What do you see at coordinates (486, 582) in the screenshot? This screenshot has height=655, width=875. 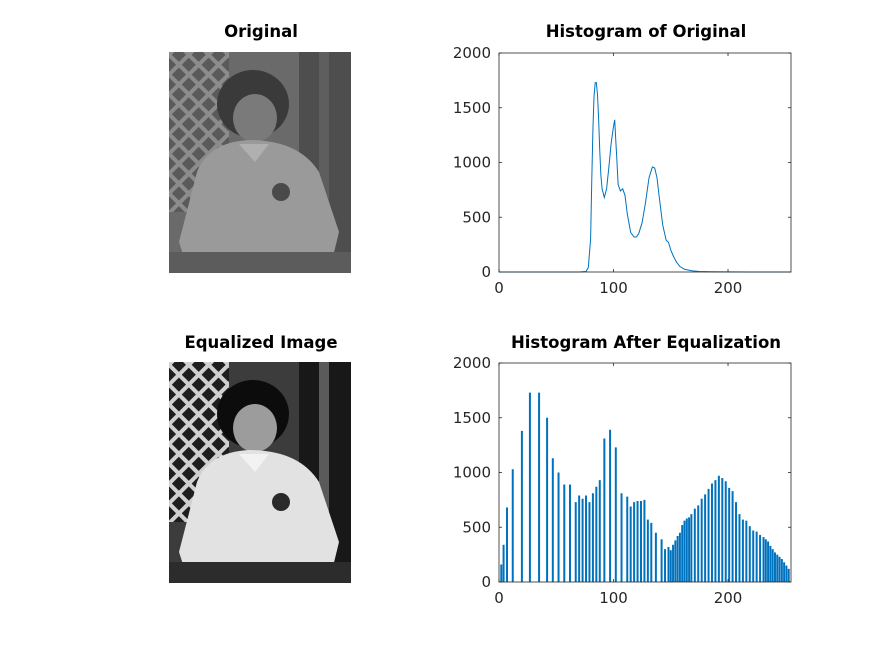 I see `equalized-hist-y-tick-label: 0` at bounding box center [486, 582].